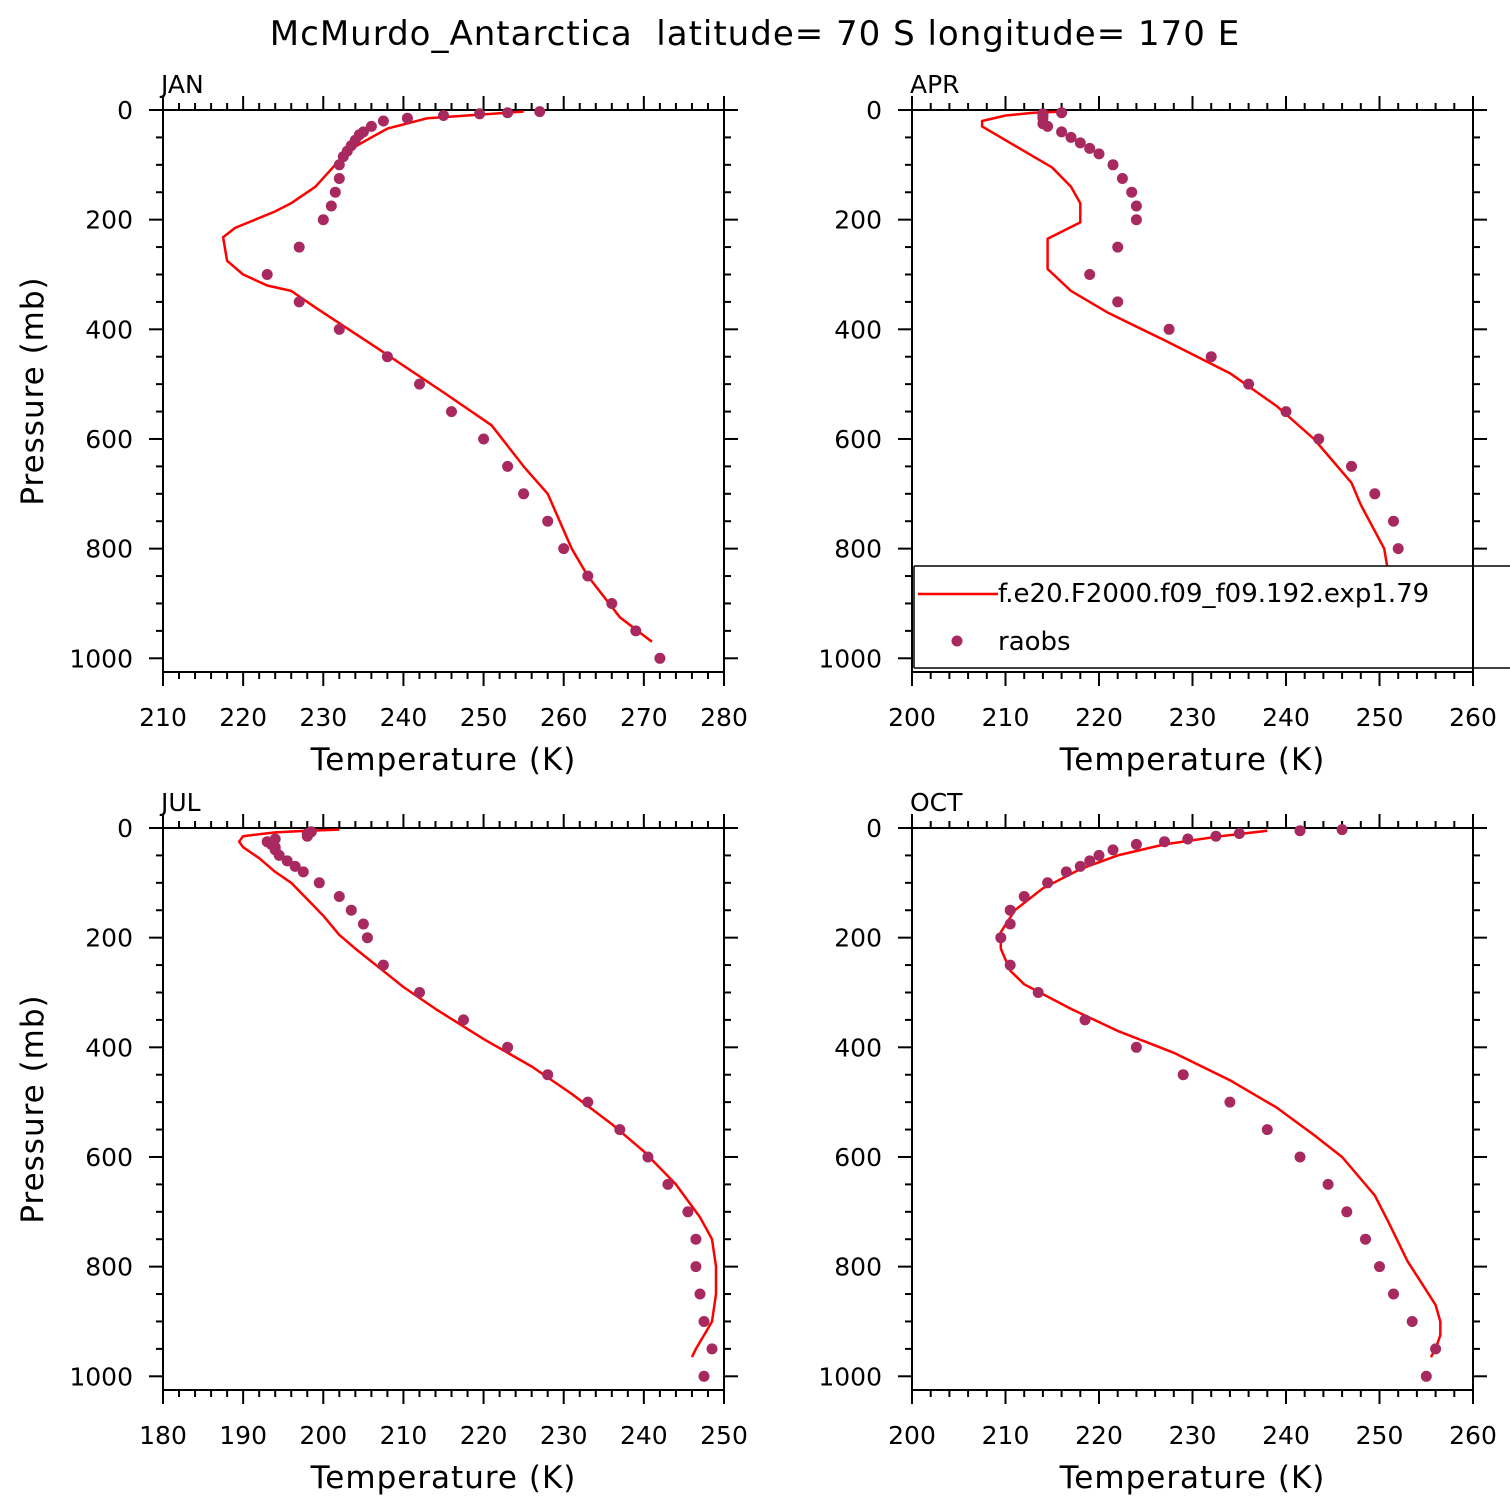  I want to click on x-tick-label: 250, so click(1380, 1435).